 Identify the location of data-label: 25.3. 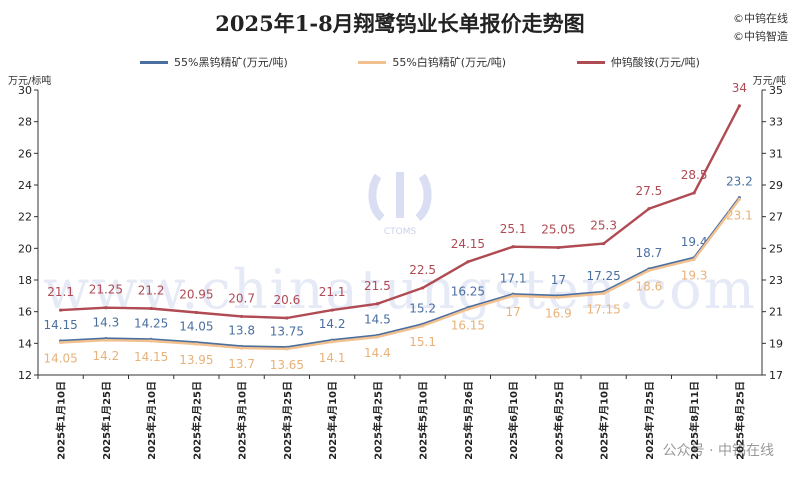
(603, 226).